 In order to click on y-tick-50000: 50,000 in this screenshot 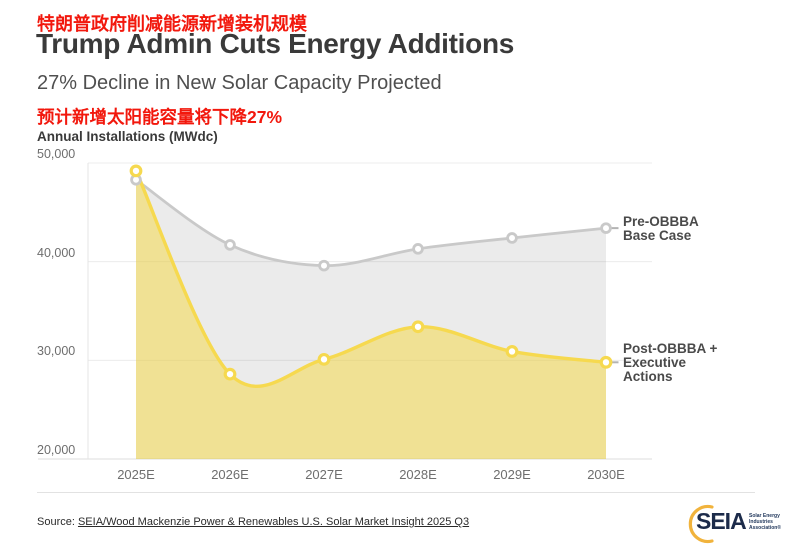, I will do `click(56, 154)`.